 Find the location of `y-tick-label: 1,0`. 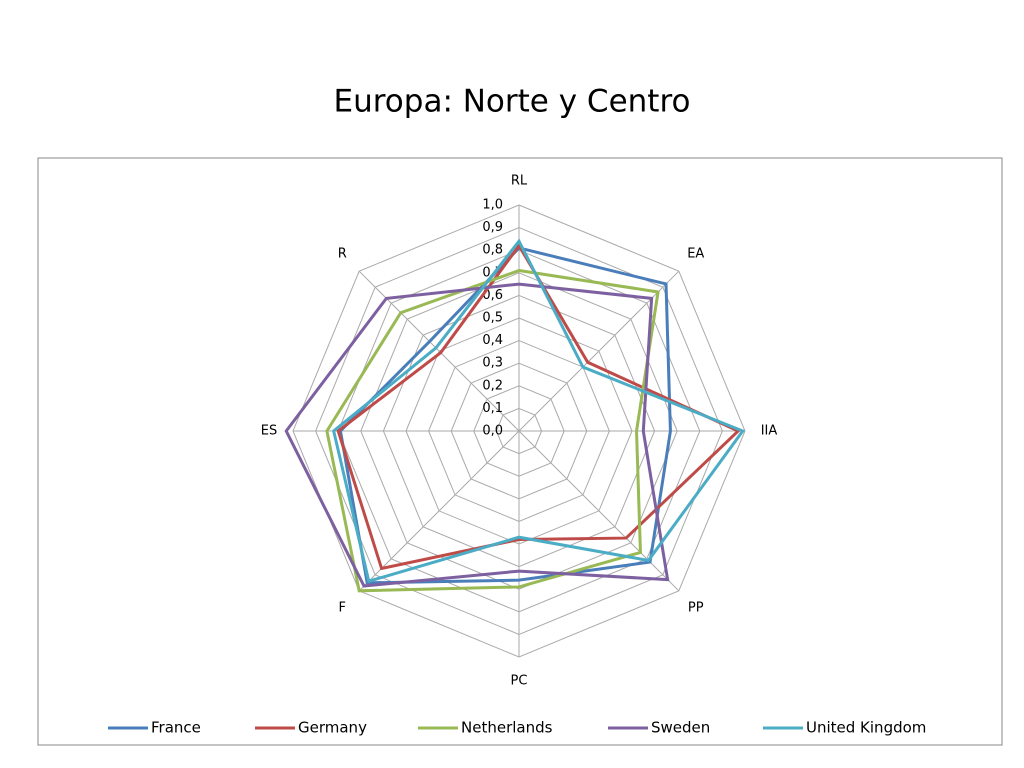

y-tick-label: 1,0 is located at coordinates (492, 205).